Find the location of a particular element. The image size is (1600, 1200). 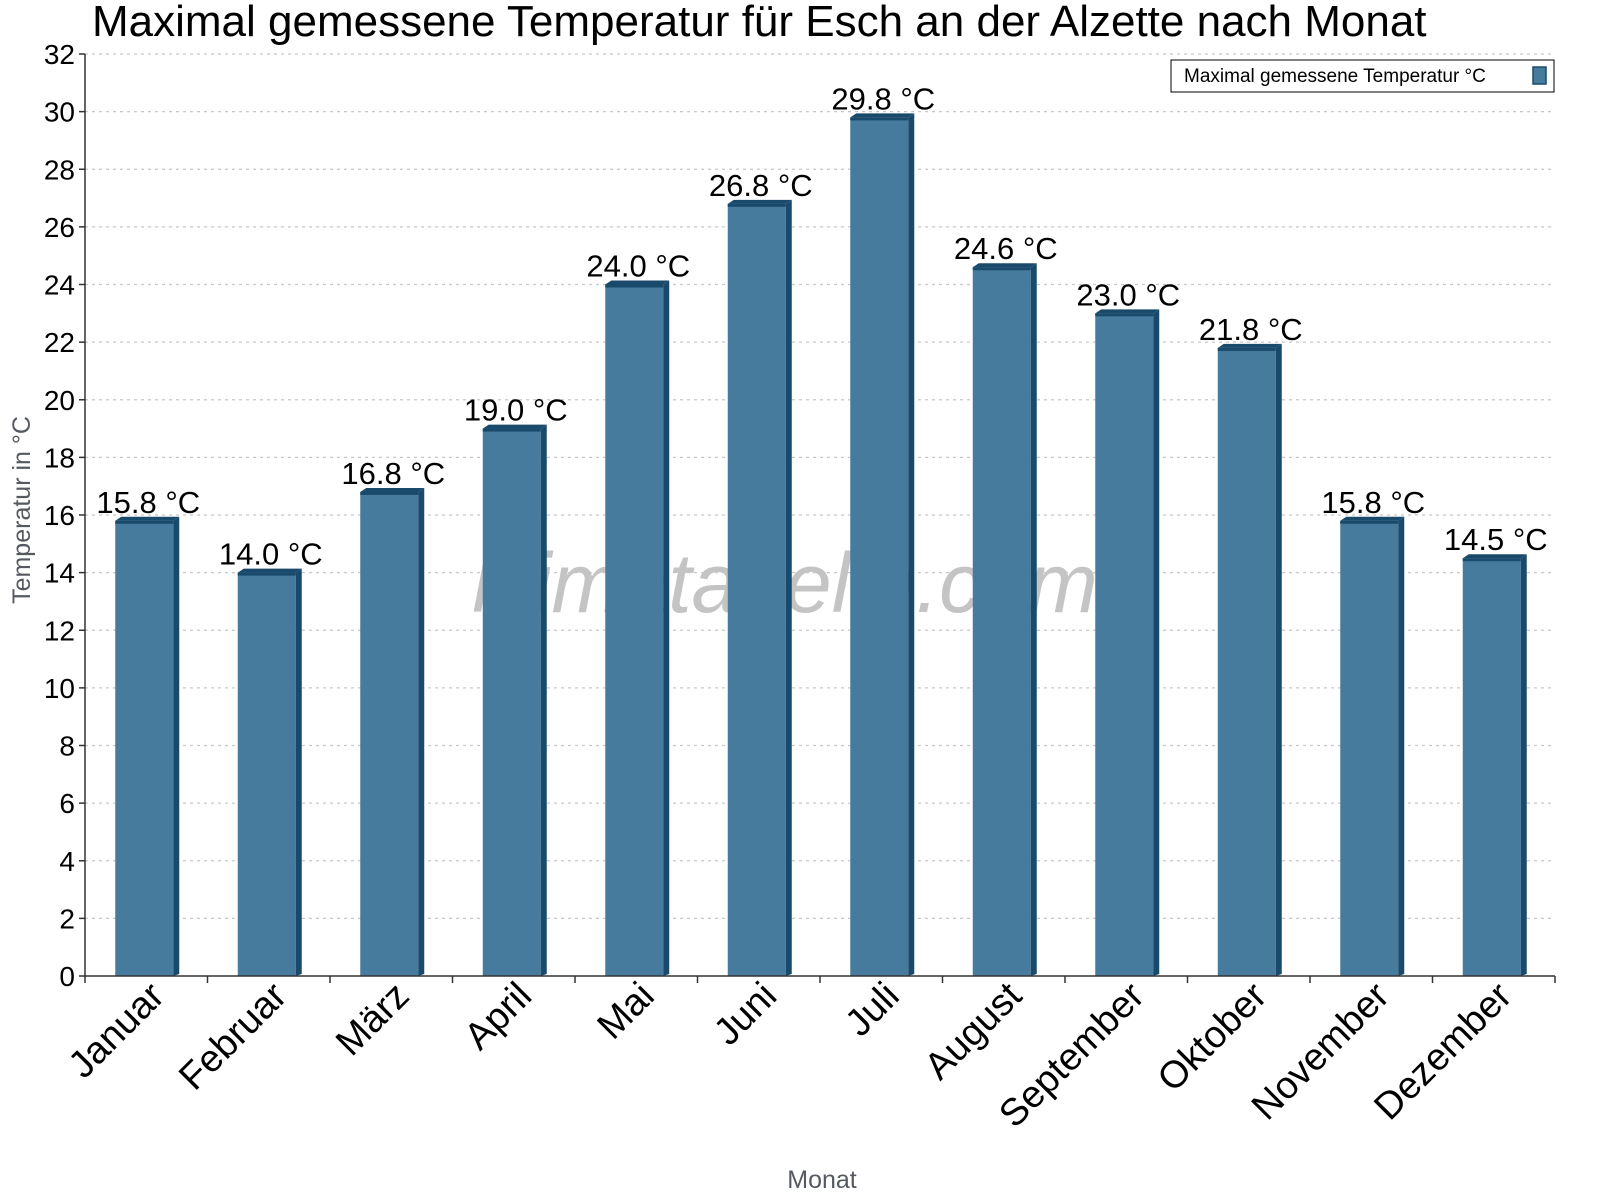

y-tick-label: 12 is located at coordinates (59, 630).